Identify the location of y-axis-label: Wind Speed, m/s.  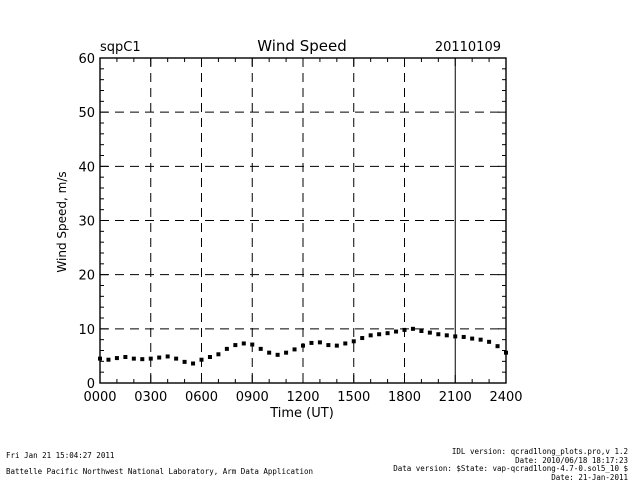
(62, 221).